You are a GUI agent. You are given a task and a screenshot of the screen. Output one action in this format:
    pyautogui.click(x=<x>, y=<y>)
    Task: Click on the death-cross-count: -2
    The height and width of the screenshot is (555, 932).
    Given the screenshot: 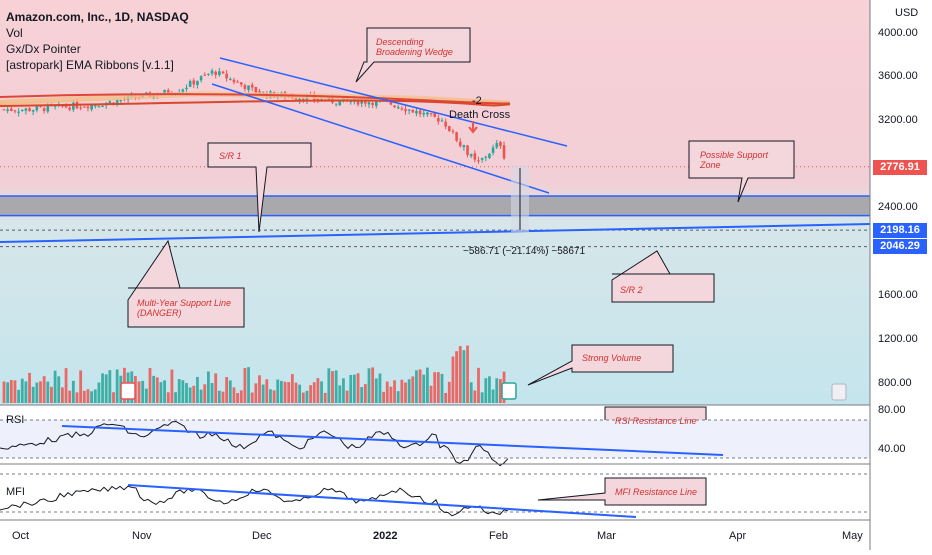 What is the action you would take?
    pyautogui.click(x=477, y=101)
    